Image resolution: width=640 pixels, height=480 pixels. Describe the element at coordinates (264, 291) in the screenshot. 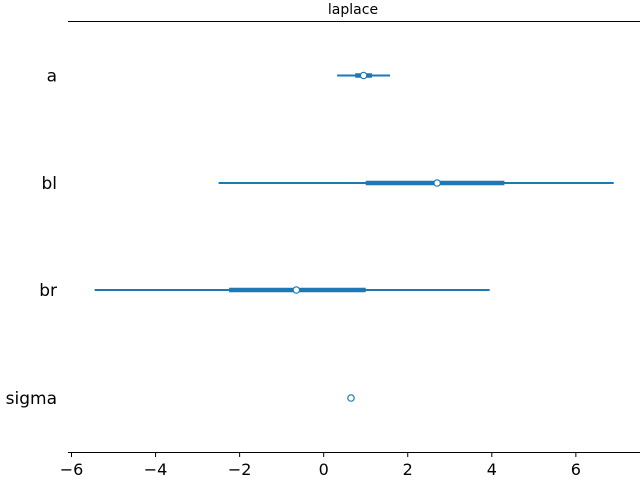

I see `row-br: br` at that location.